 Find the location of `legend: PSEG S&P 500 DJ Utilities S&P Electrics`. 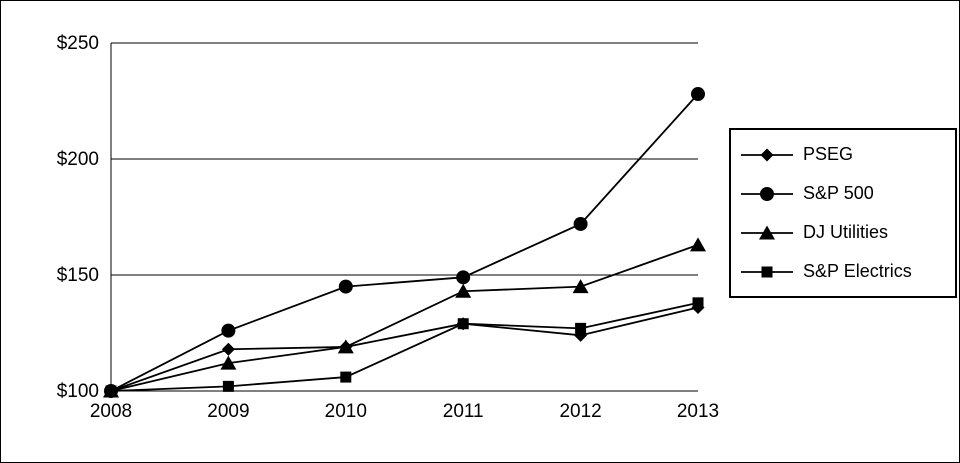

legend: PSEG S&P 500 DJ Utilities S&P Electrics is located at coordinates (843, 213).